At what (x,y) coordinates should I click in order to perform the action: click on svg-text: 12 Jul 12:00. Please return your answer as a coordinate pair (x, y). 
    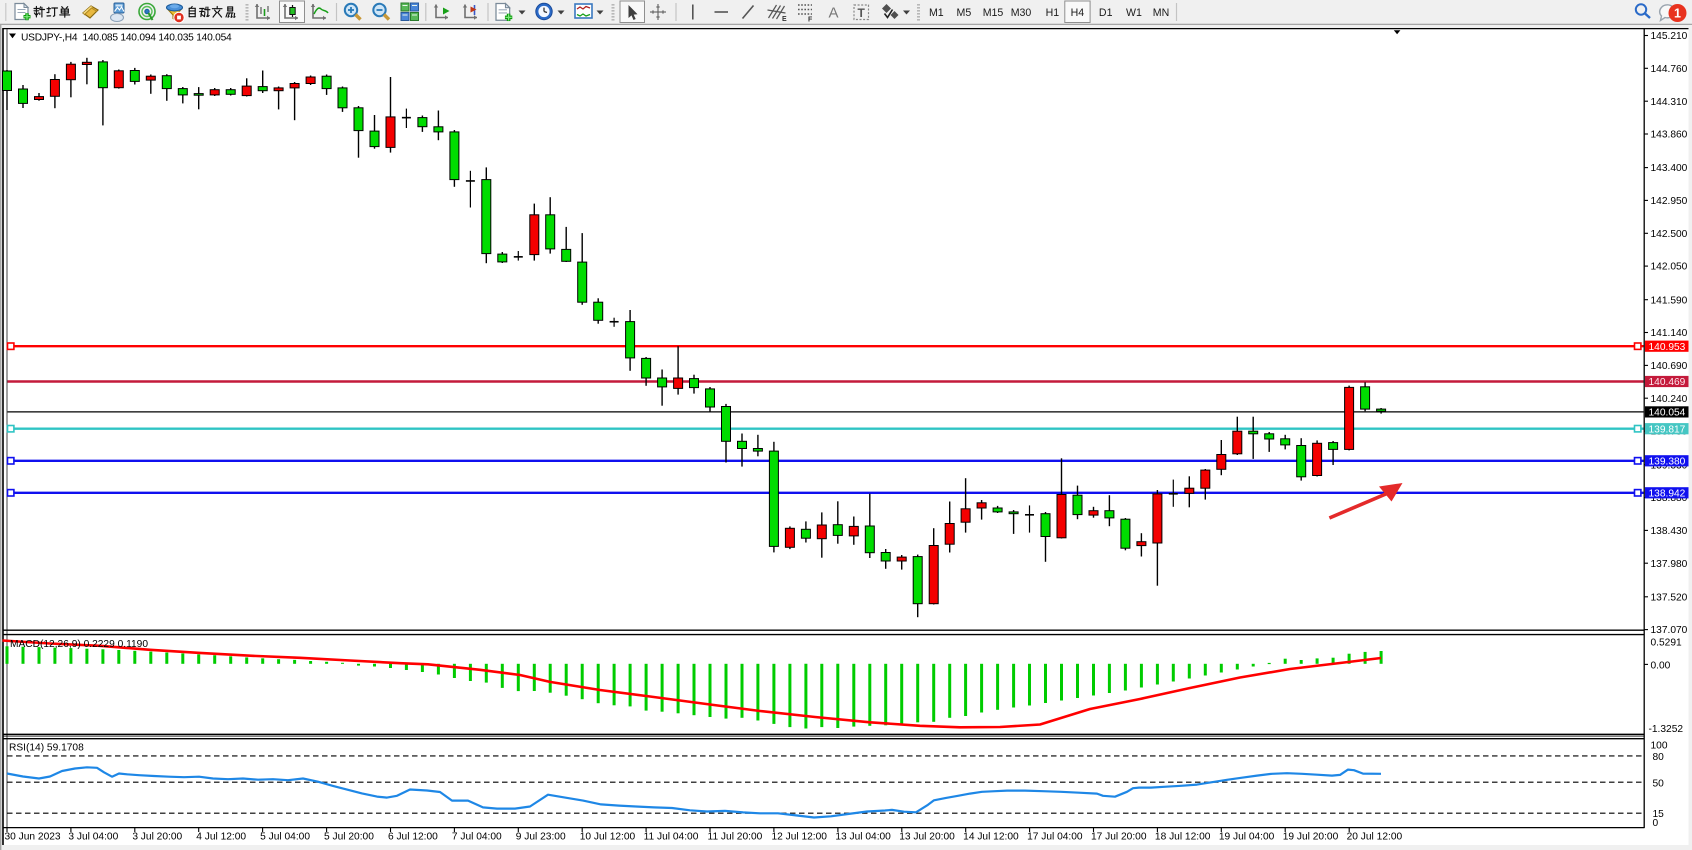
    Looking at the image, I should click on (799, 837).